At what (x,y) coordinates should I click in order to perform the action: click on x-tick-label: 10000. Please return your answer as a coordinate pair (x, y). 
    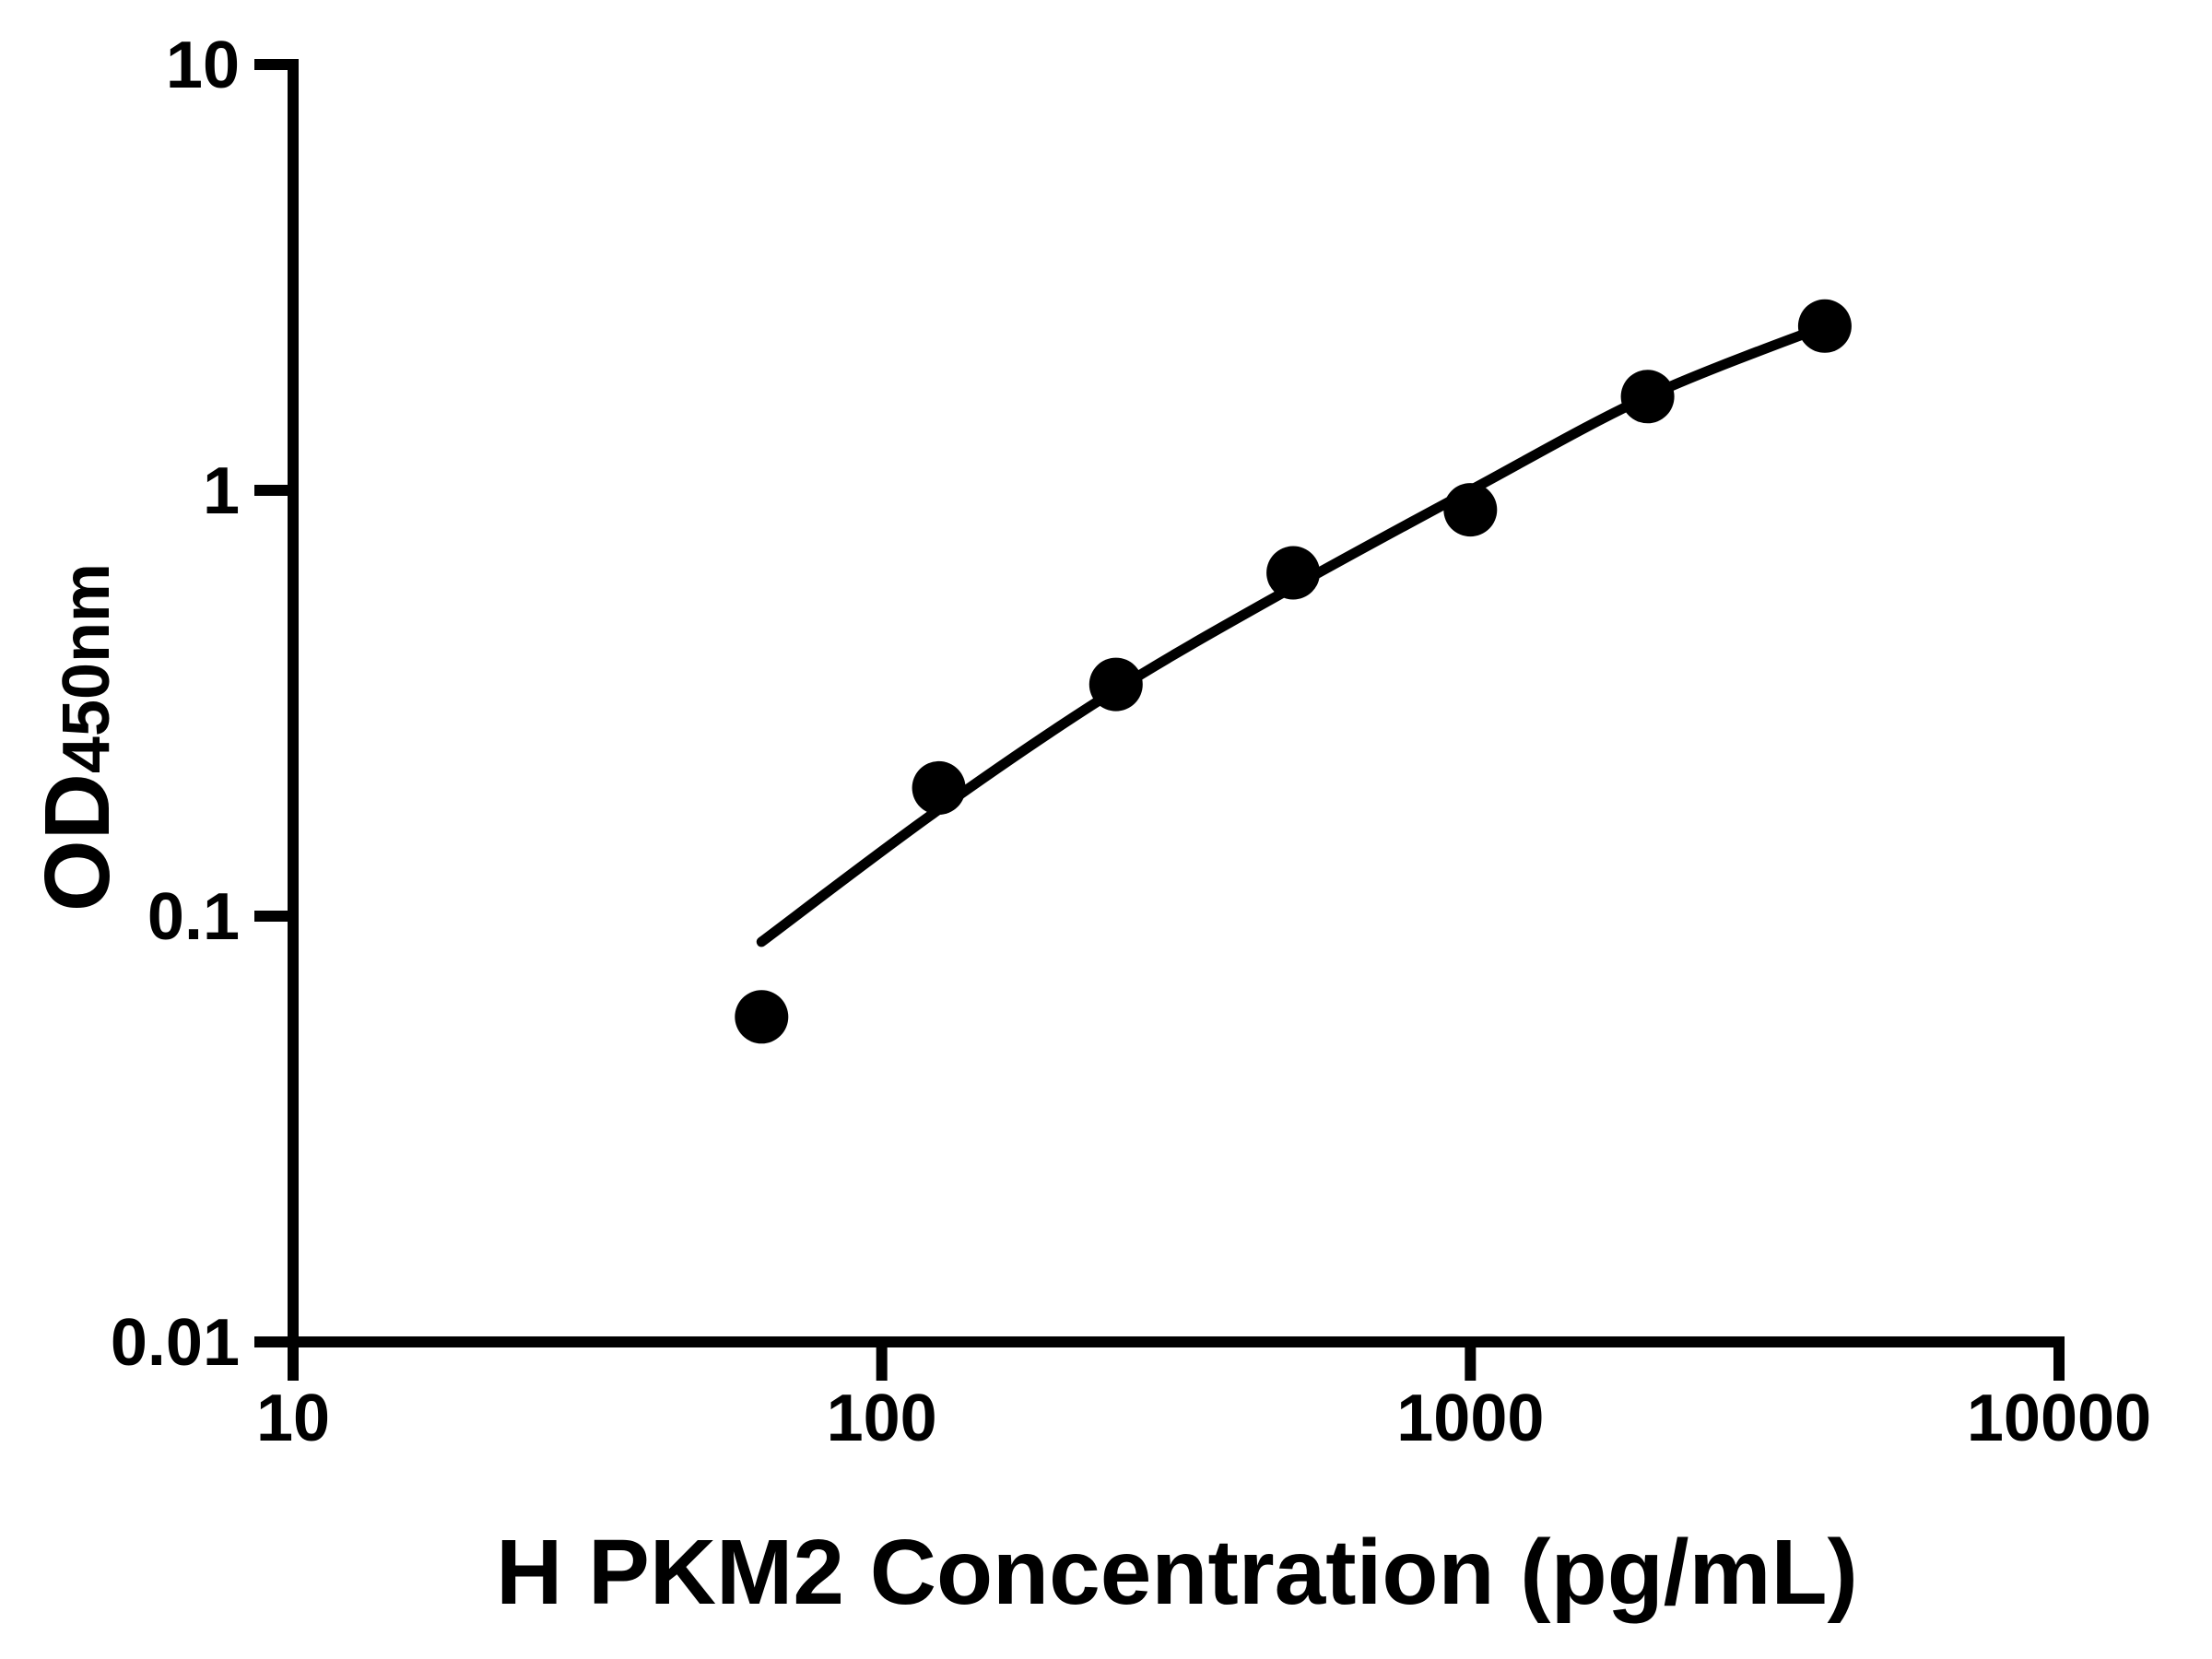
    Looking at the image, I should click on (2059, 1418).